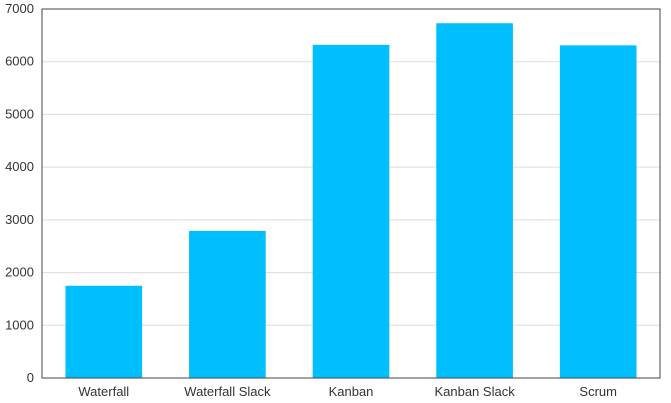 Image resolution: width=671 pixels, height=403 pixels. I want to click on y-tick-labels: 0 1000 2000 3000 4000 5000 6000 7000, so click(19, 193).